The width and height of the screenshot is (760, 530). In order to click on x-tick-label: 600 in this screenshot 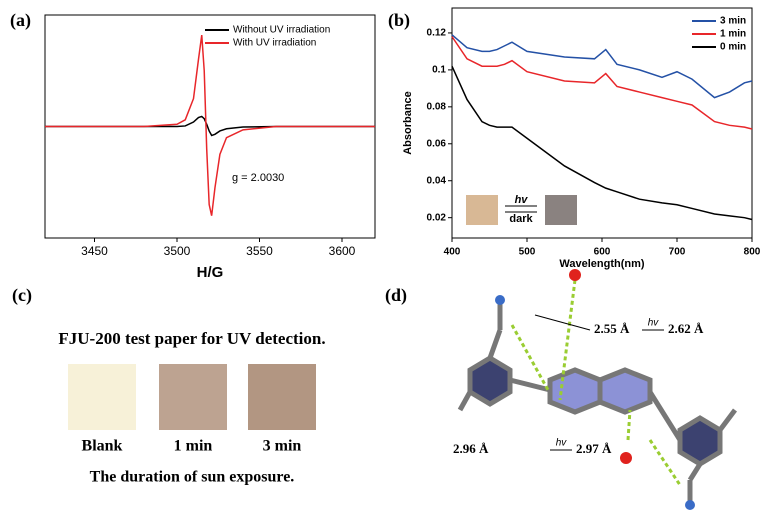, I will do `click(602, 252)`.